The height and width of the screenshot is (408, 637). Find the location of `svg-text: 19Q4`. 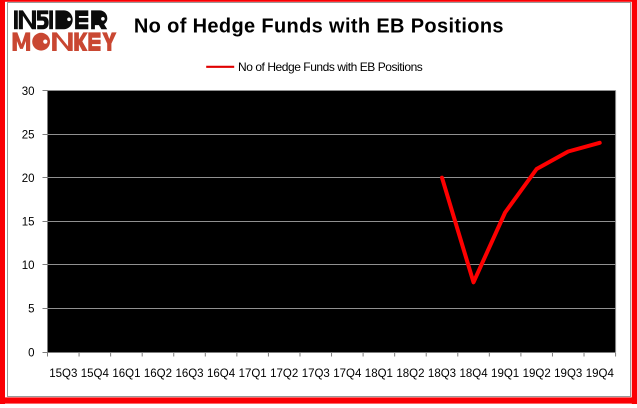

svg-text: 19Q4 is located at coordinates (600, 374).